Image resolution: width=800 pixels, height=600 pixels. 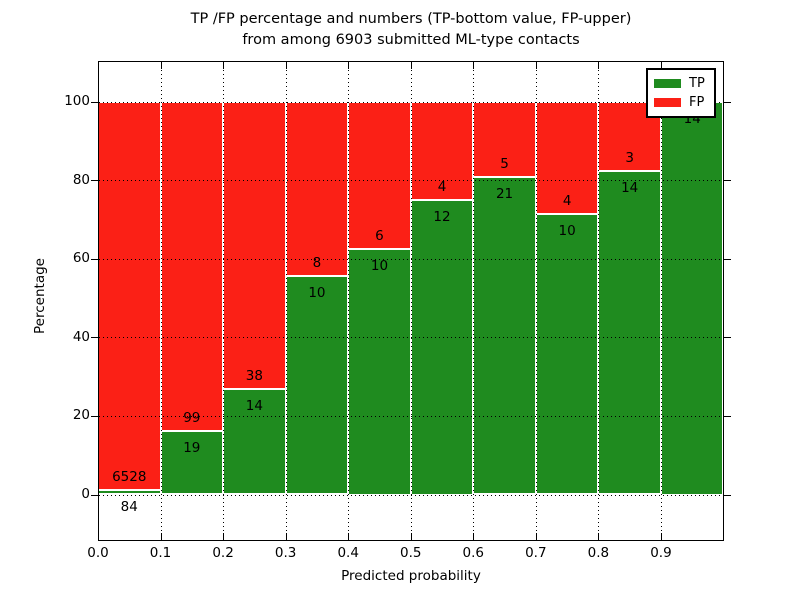 What do you see at coordinates (599, 65) in the screenshot?
I see `x-tick-top-0.8` at bounding box center [599, 65].